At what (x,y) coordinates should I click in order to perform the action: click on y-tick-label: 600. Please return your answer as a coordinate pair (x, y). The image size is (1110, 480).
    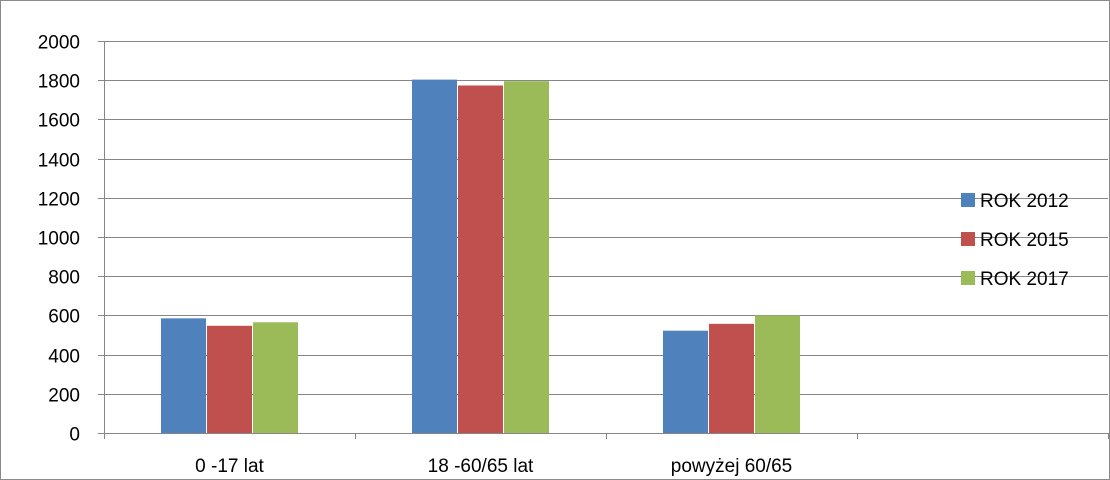
    Looking at the image, I should click on (64, 317).